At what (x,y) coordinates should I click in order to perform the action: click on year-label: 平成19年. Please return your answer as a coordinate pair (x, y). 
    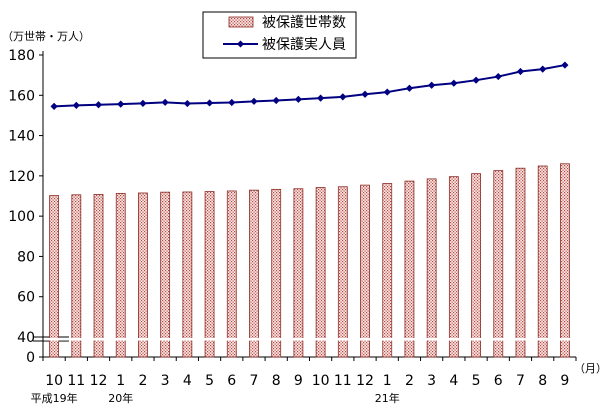
    Looking at the image, I should click on (54, 398).